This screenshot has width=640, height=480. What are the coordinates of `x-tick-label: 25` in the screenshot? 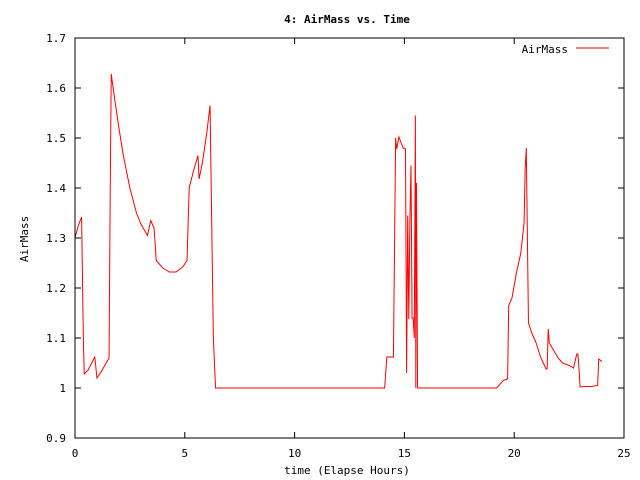 It's located at (623, 453).